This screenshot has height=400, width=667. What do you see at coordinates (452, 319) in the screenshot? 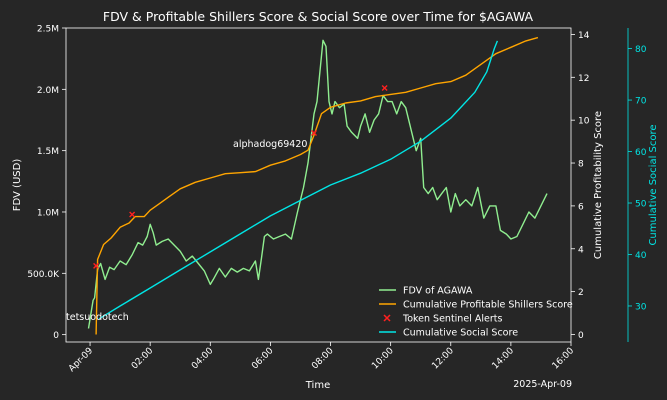
I see `legend-label-alerts: Token Sentinel Alerts` at bounding box center [452, 319].